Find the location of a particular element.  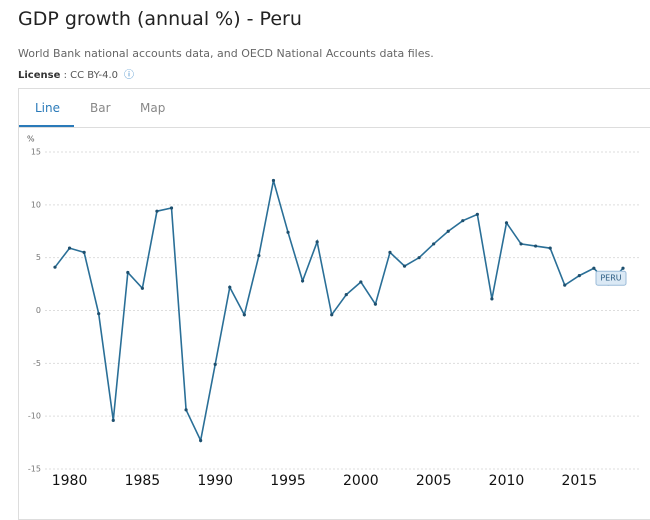

y-tick-label: 0 is located at coordinates (38, 310).